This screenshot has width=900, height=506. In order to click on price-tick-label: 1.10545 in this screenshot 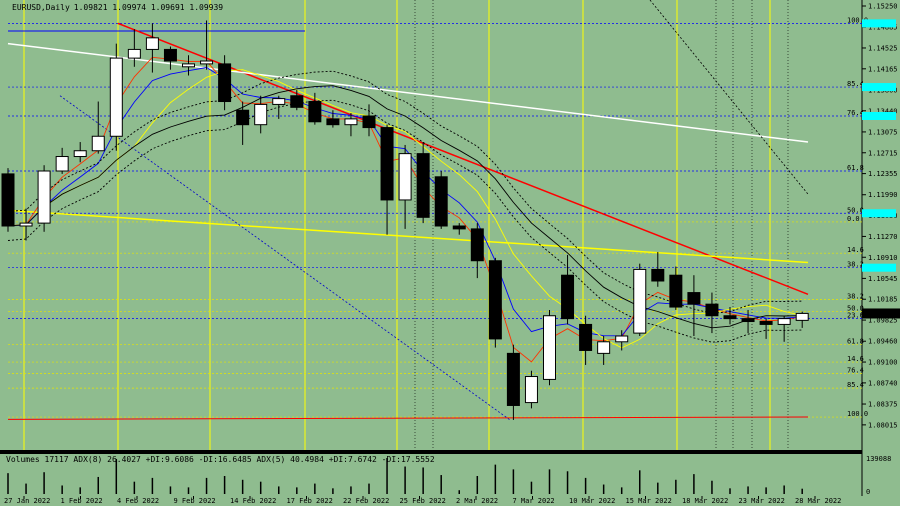, I will do `click(883, 279)`.